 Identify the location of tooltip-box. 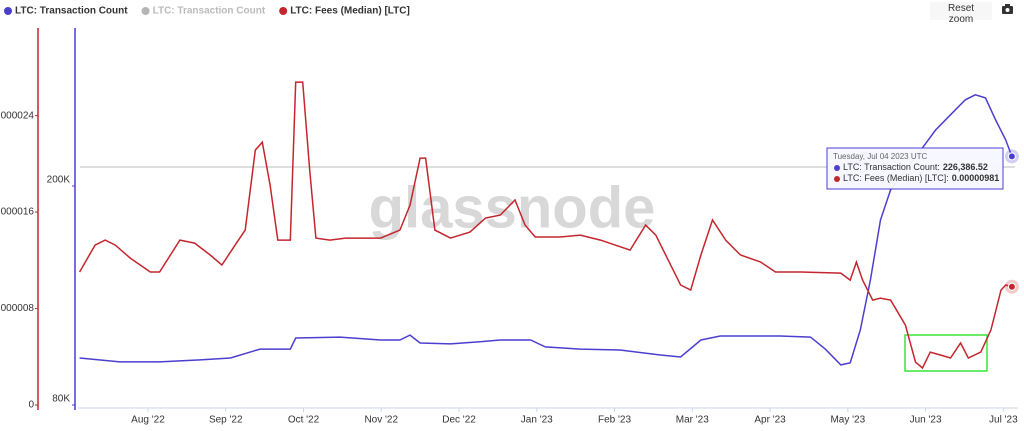
(915, 168).